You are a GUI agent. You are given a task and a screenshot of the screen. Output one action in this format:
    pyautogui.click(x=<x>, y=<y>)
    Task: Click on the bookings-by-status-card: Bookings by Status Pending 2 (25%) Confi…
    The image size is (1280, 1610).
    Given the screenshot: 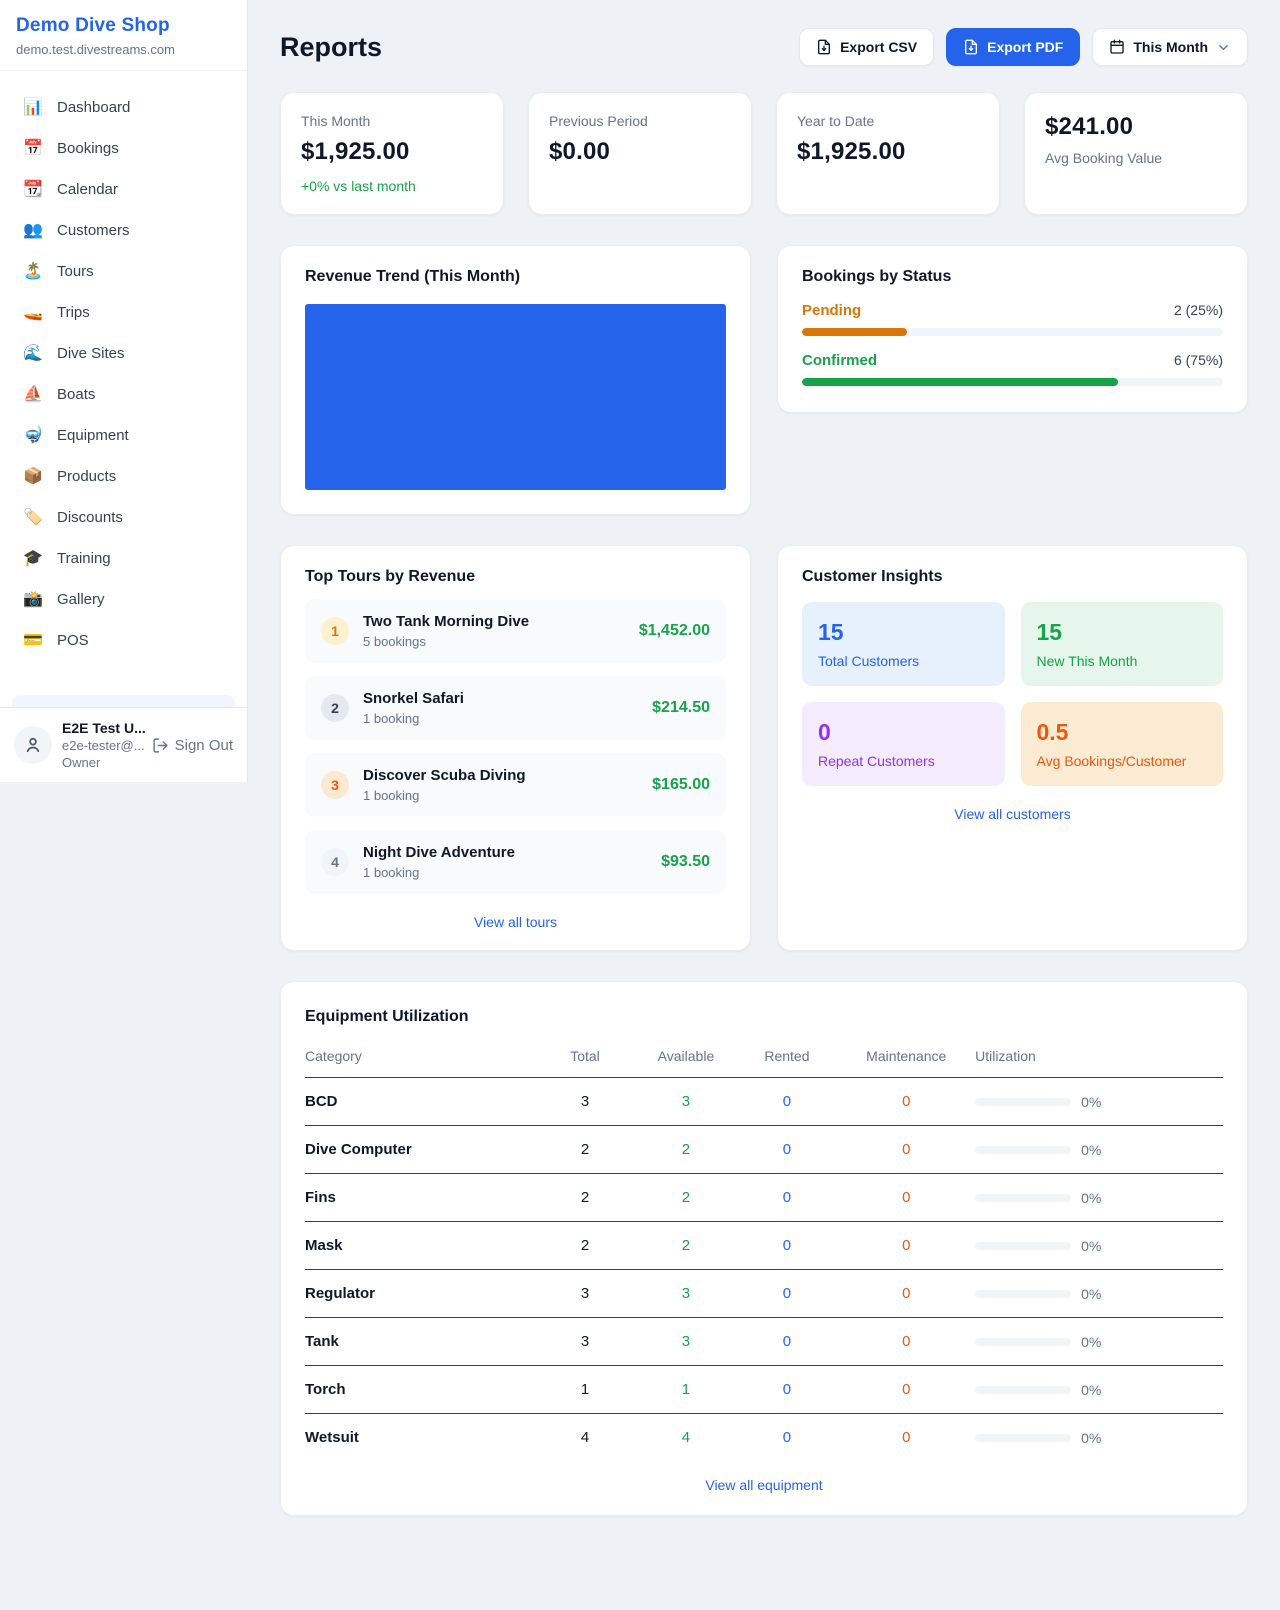 What is the action you would take?
    pyautogui.click(x=1012, y=329)
    